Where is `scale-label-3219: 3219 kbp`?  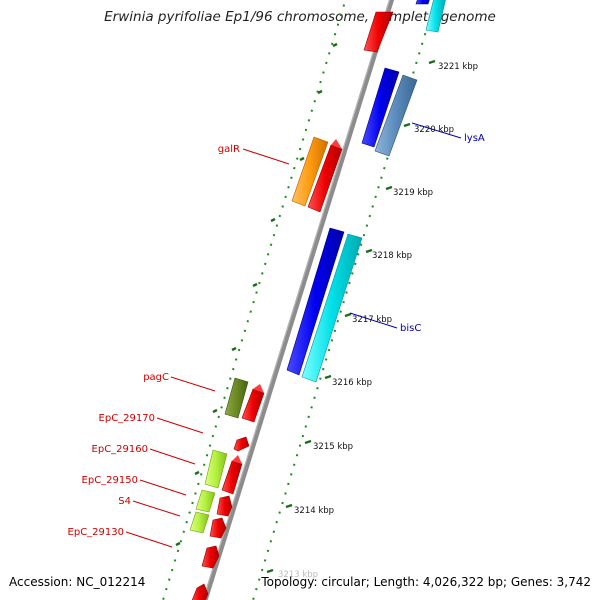 scale-label-3219: 3219 kbp is located at coordinates (413, 193).